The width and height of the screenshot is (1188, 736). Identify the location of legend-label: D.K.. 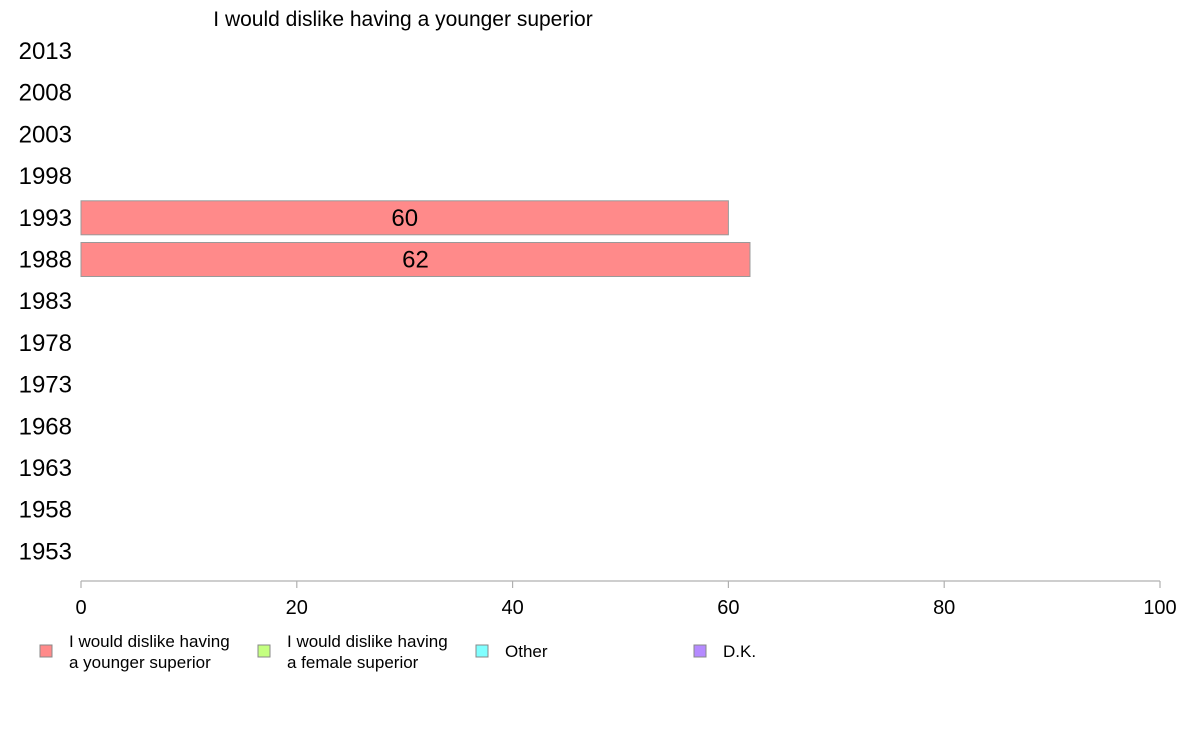
(739, 651).